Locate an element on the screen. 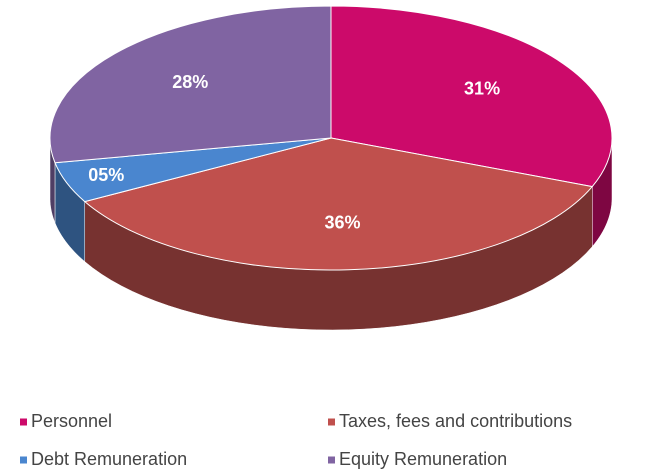  legend-label: Debt Remuneration is located at coordinates (109, 459).